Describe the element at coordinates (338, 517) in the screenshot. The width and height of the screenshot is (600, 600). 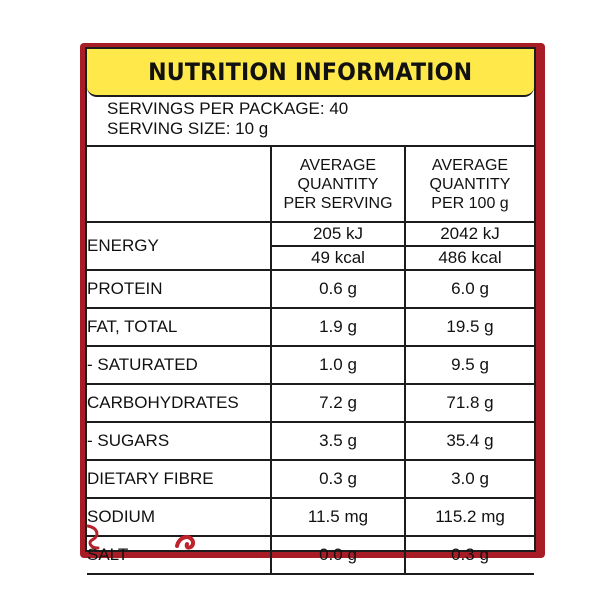
I see `nutrient-per-serving: 11.5 mg` at that location.